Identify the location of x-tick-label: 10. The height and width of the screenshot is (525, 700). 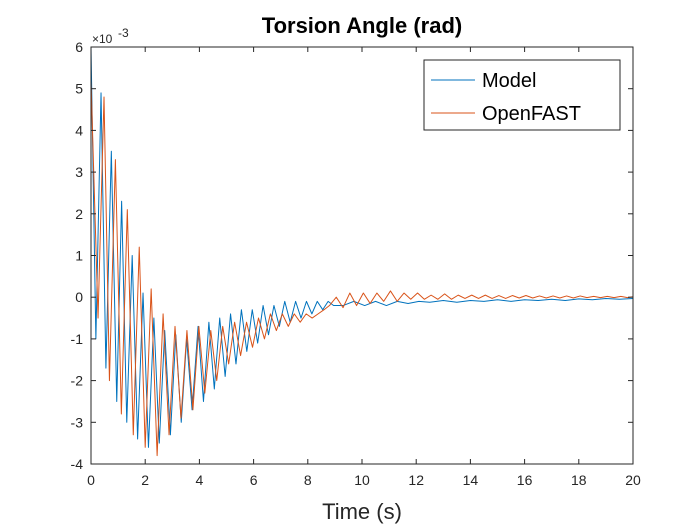
(362, 480).